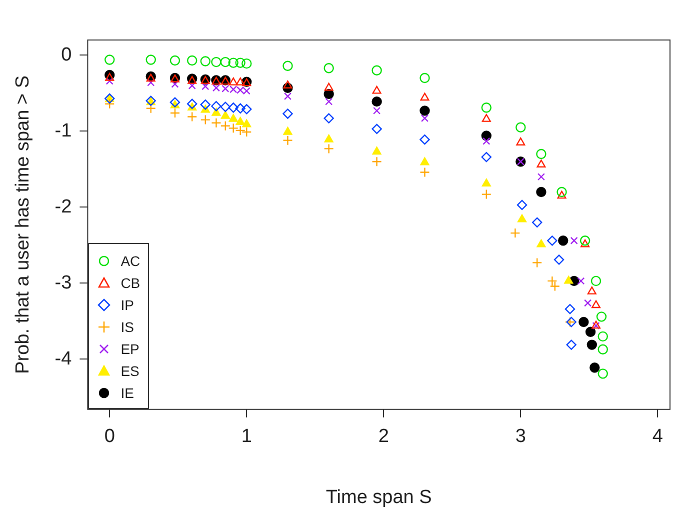  What do you see at coordinates (23, 225) in the screenshot?
I see `y-axis-title: Prob. that a user has time span > S` at bounding box center [23, 225].